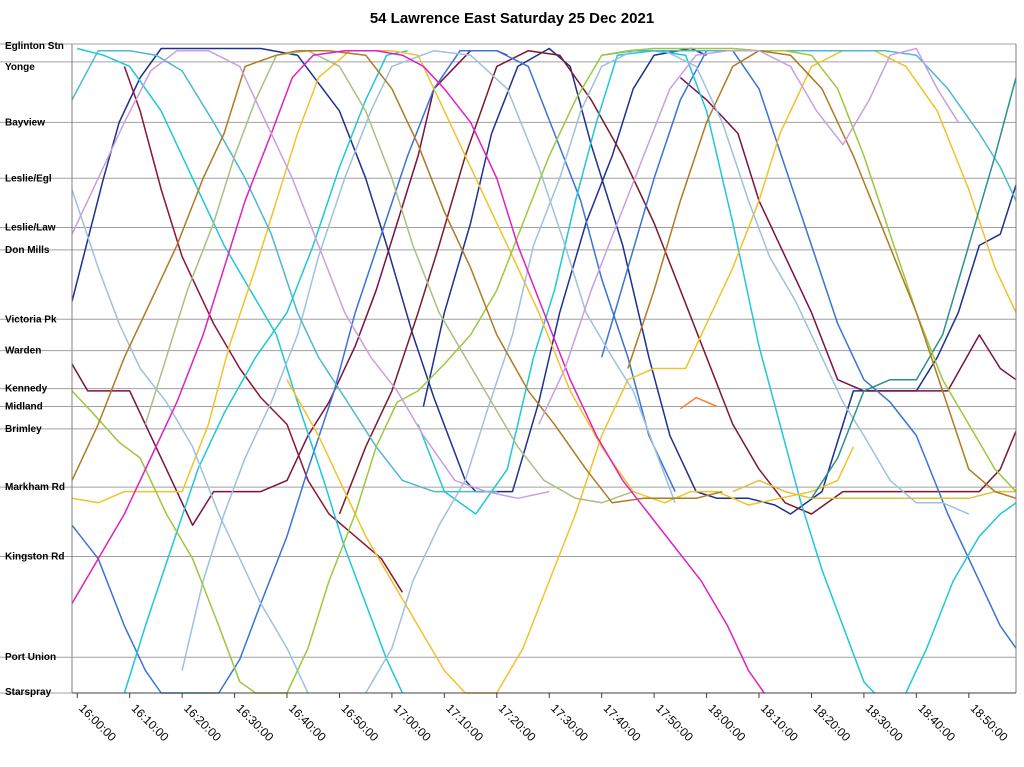 The width and height of the screenshot is (1024, 767). I want to click on time-label: 18:30:00, so click(884, 722).